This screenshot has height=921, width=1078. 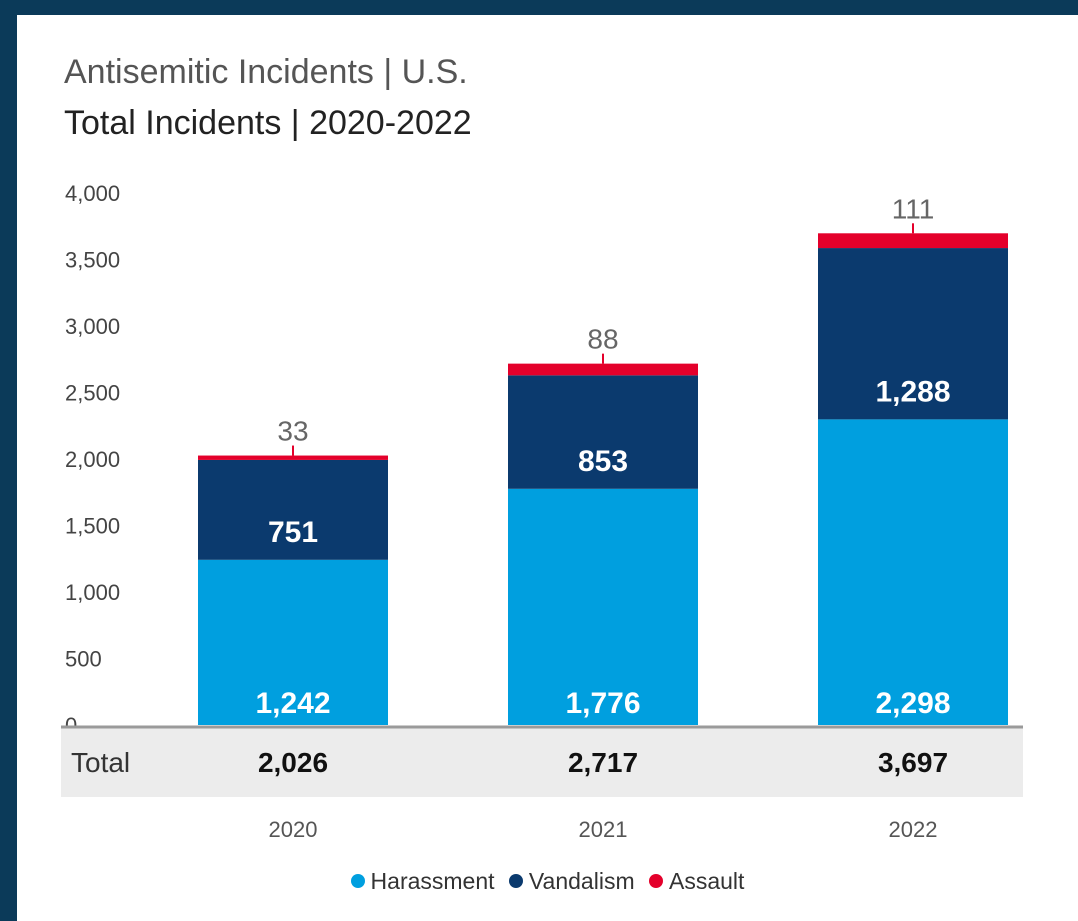 What do you see at coordinates (707, 881) in the screenshot?
I see `legend-label-assault: Assault` at bounding box center [707, 881].